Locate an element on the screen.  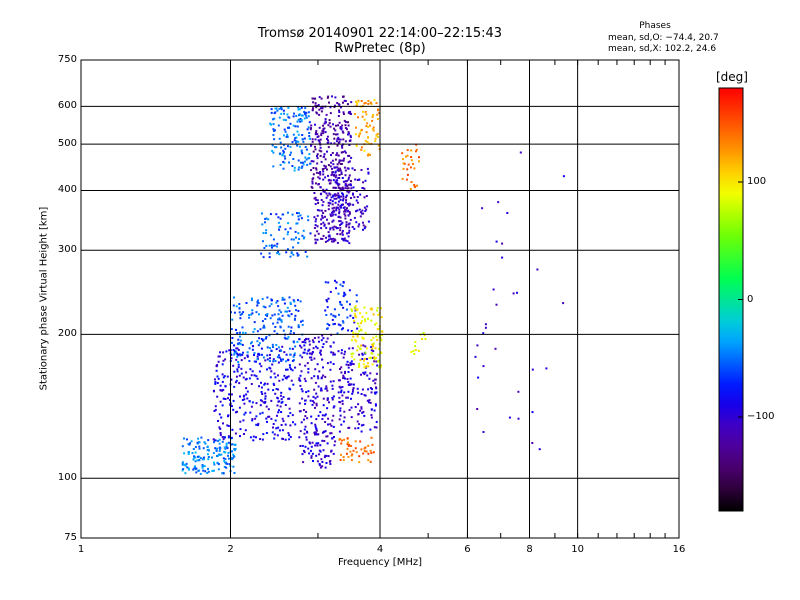
y-tick-label: 500 is located at coordinates (67, 144).